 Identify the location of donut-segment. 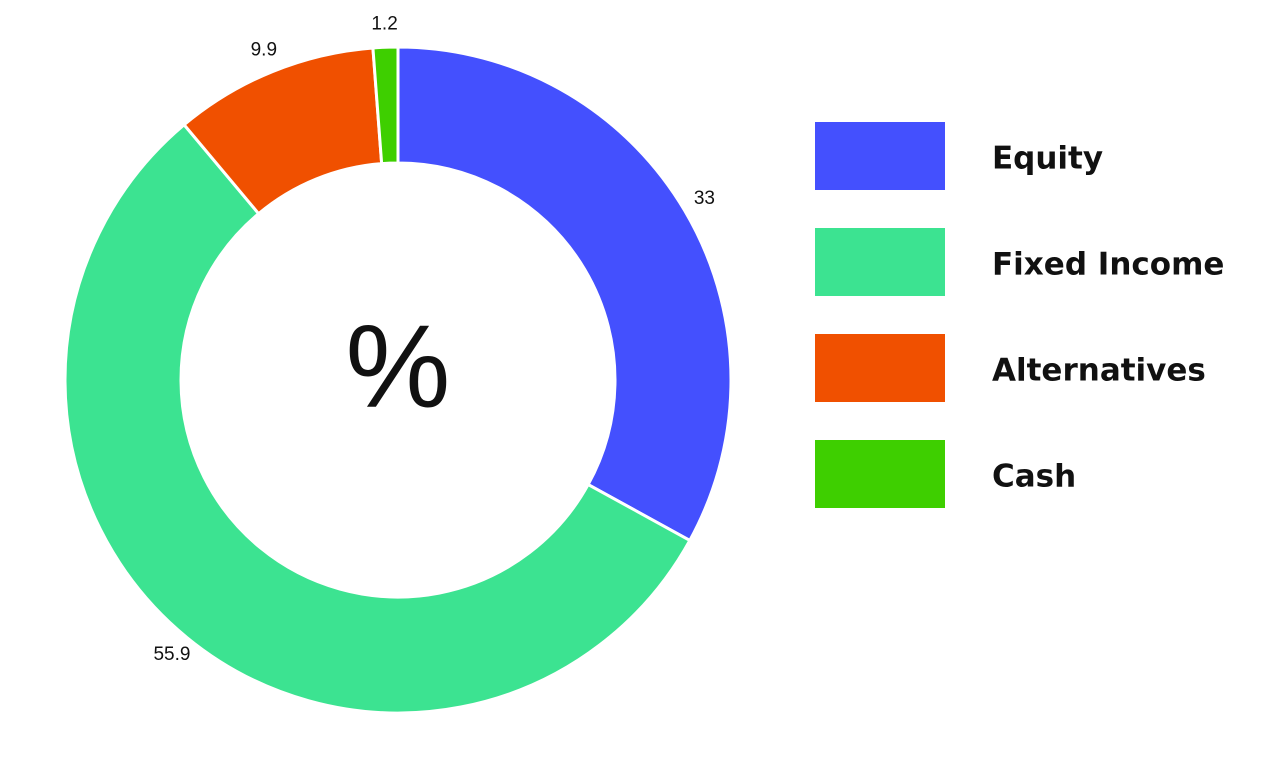
(385, 105).